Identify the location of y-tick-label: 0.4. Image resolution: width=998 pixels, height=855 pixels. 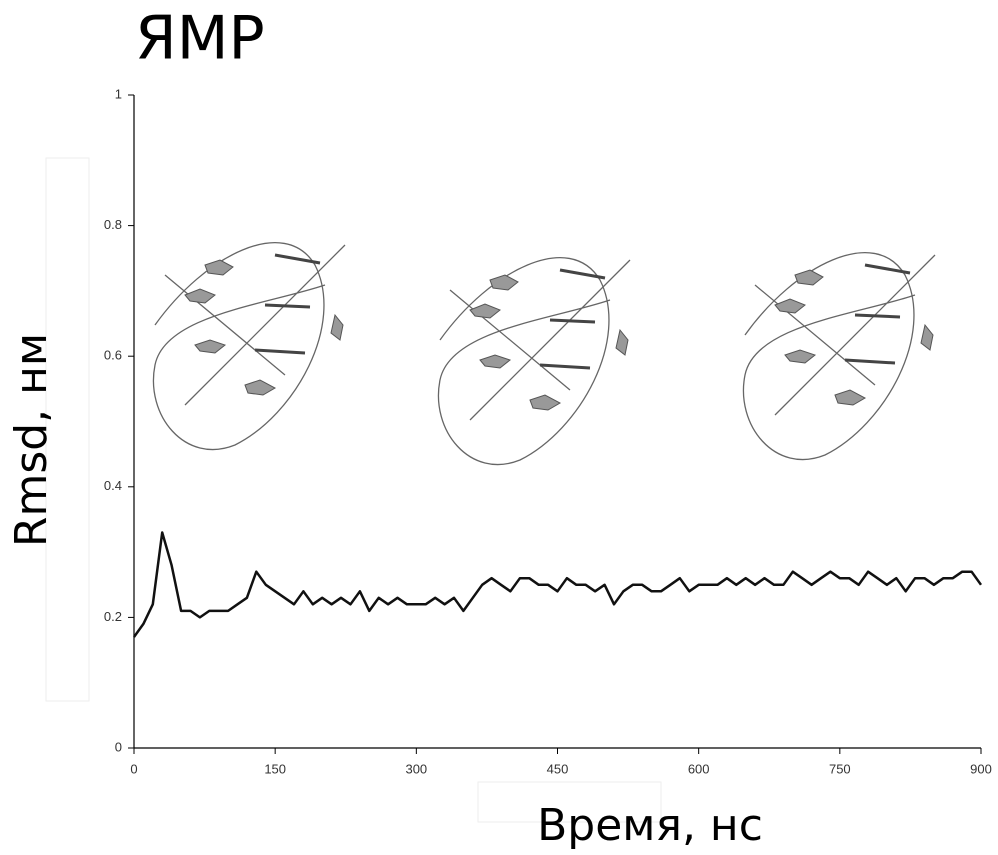
(113, 485).